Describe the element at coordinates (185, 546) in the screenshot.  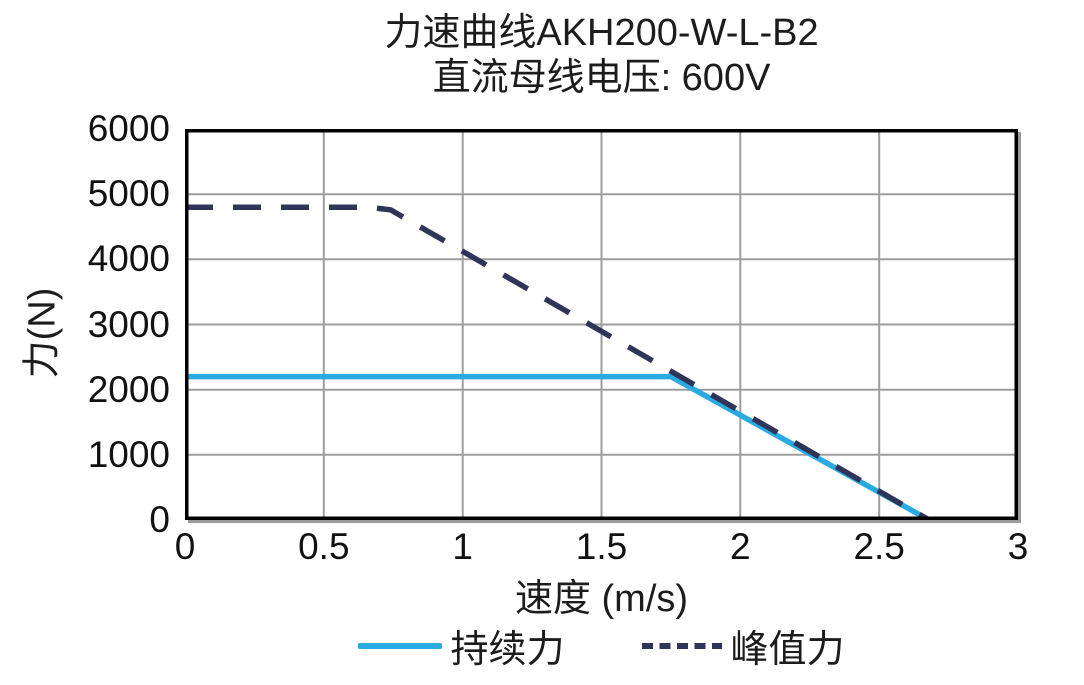
I see `x-tick-label: 0` at that location.